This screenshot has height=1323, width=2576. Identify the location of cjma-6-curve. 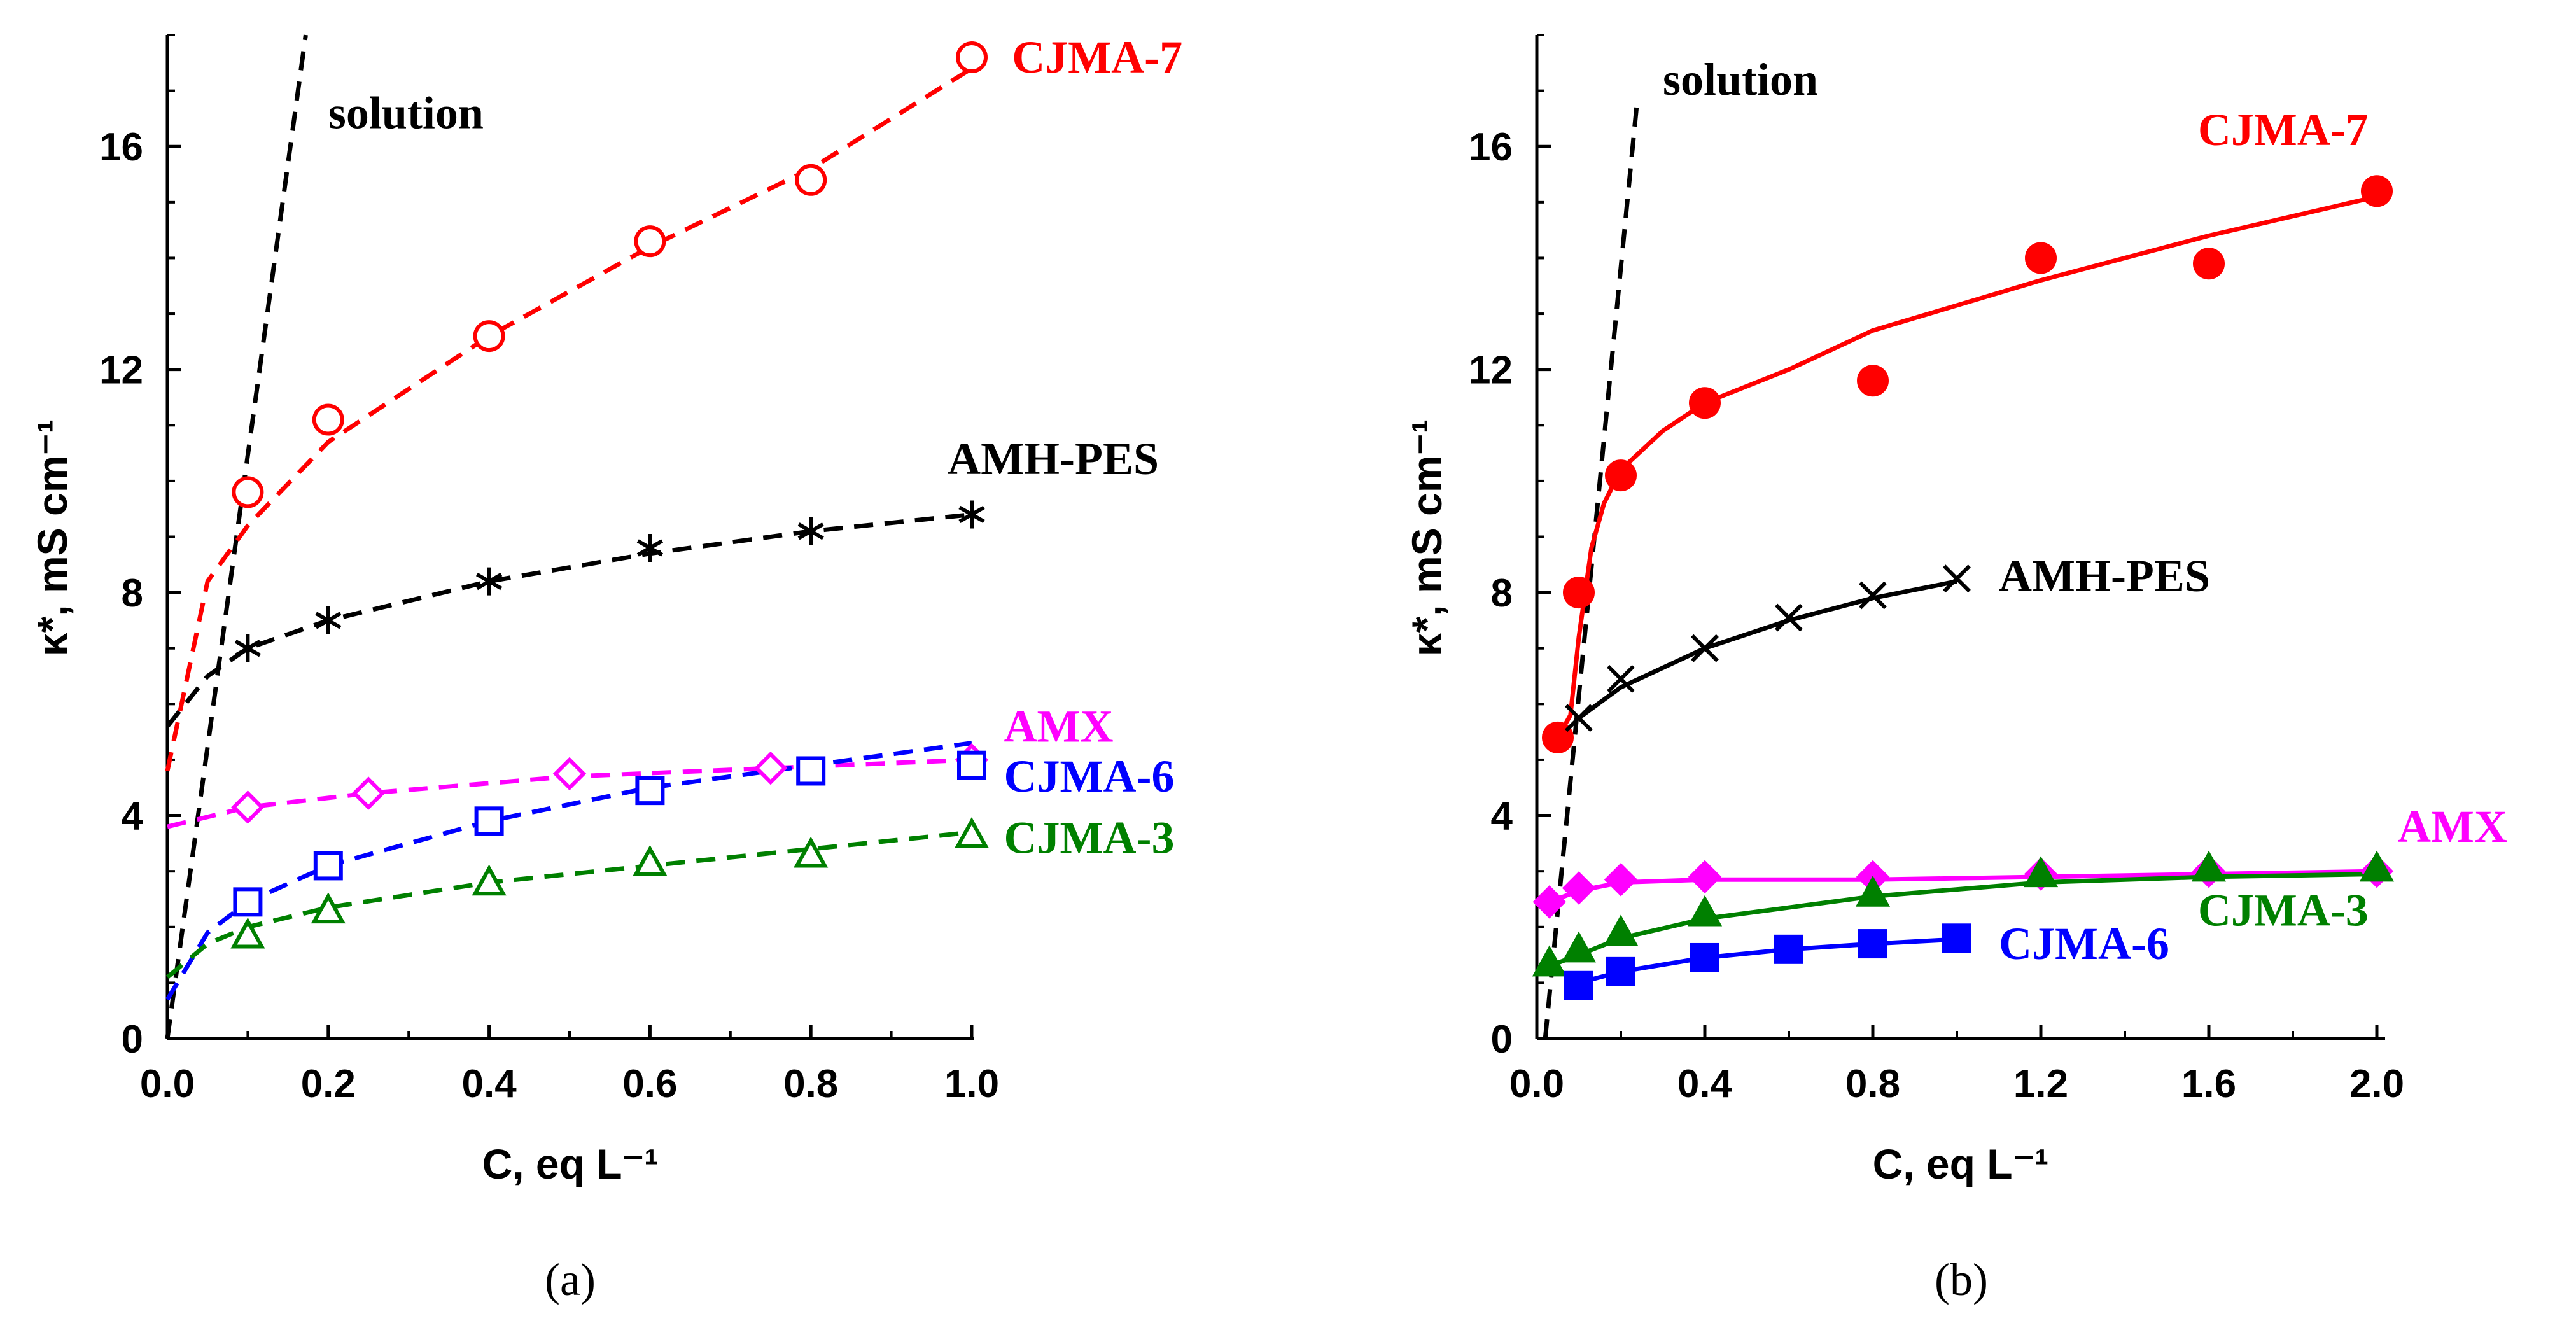
(1767, 961).